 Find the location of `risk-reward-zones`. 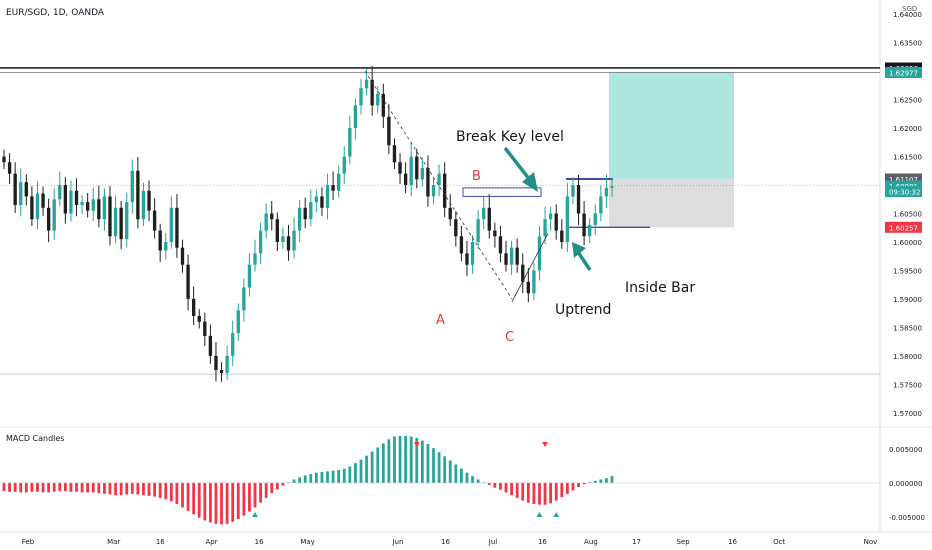

risk-reward-zones is located at coordinates (671, 150).